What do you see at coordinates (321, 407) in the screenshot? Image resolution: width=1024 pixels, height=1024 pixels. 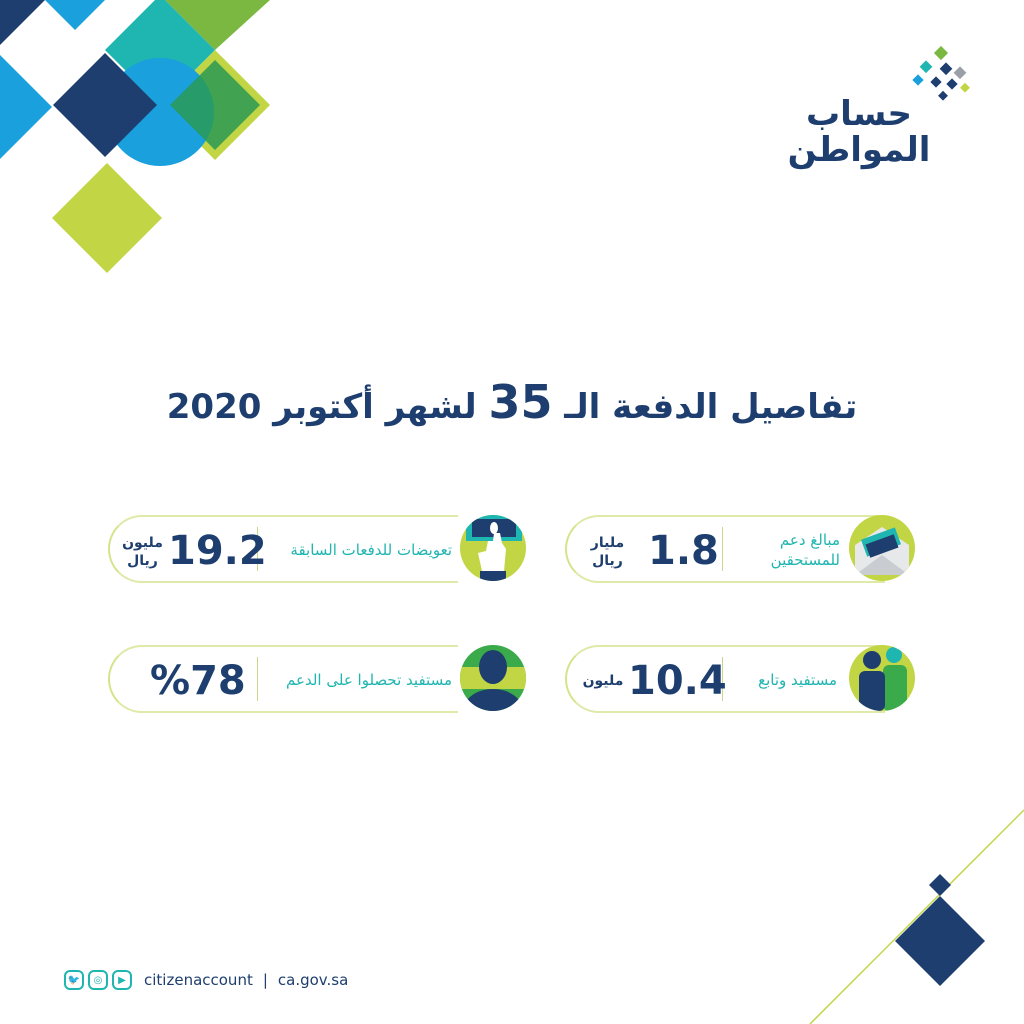 I see `title-suffix: لشهر أكتوبر 2020` at bounding box center [321, 407].